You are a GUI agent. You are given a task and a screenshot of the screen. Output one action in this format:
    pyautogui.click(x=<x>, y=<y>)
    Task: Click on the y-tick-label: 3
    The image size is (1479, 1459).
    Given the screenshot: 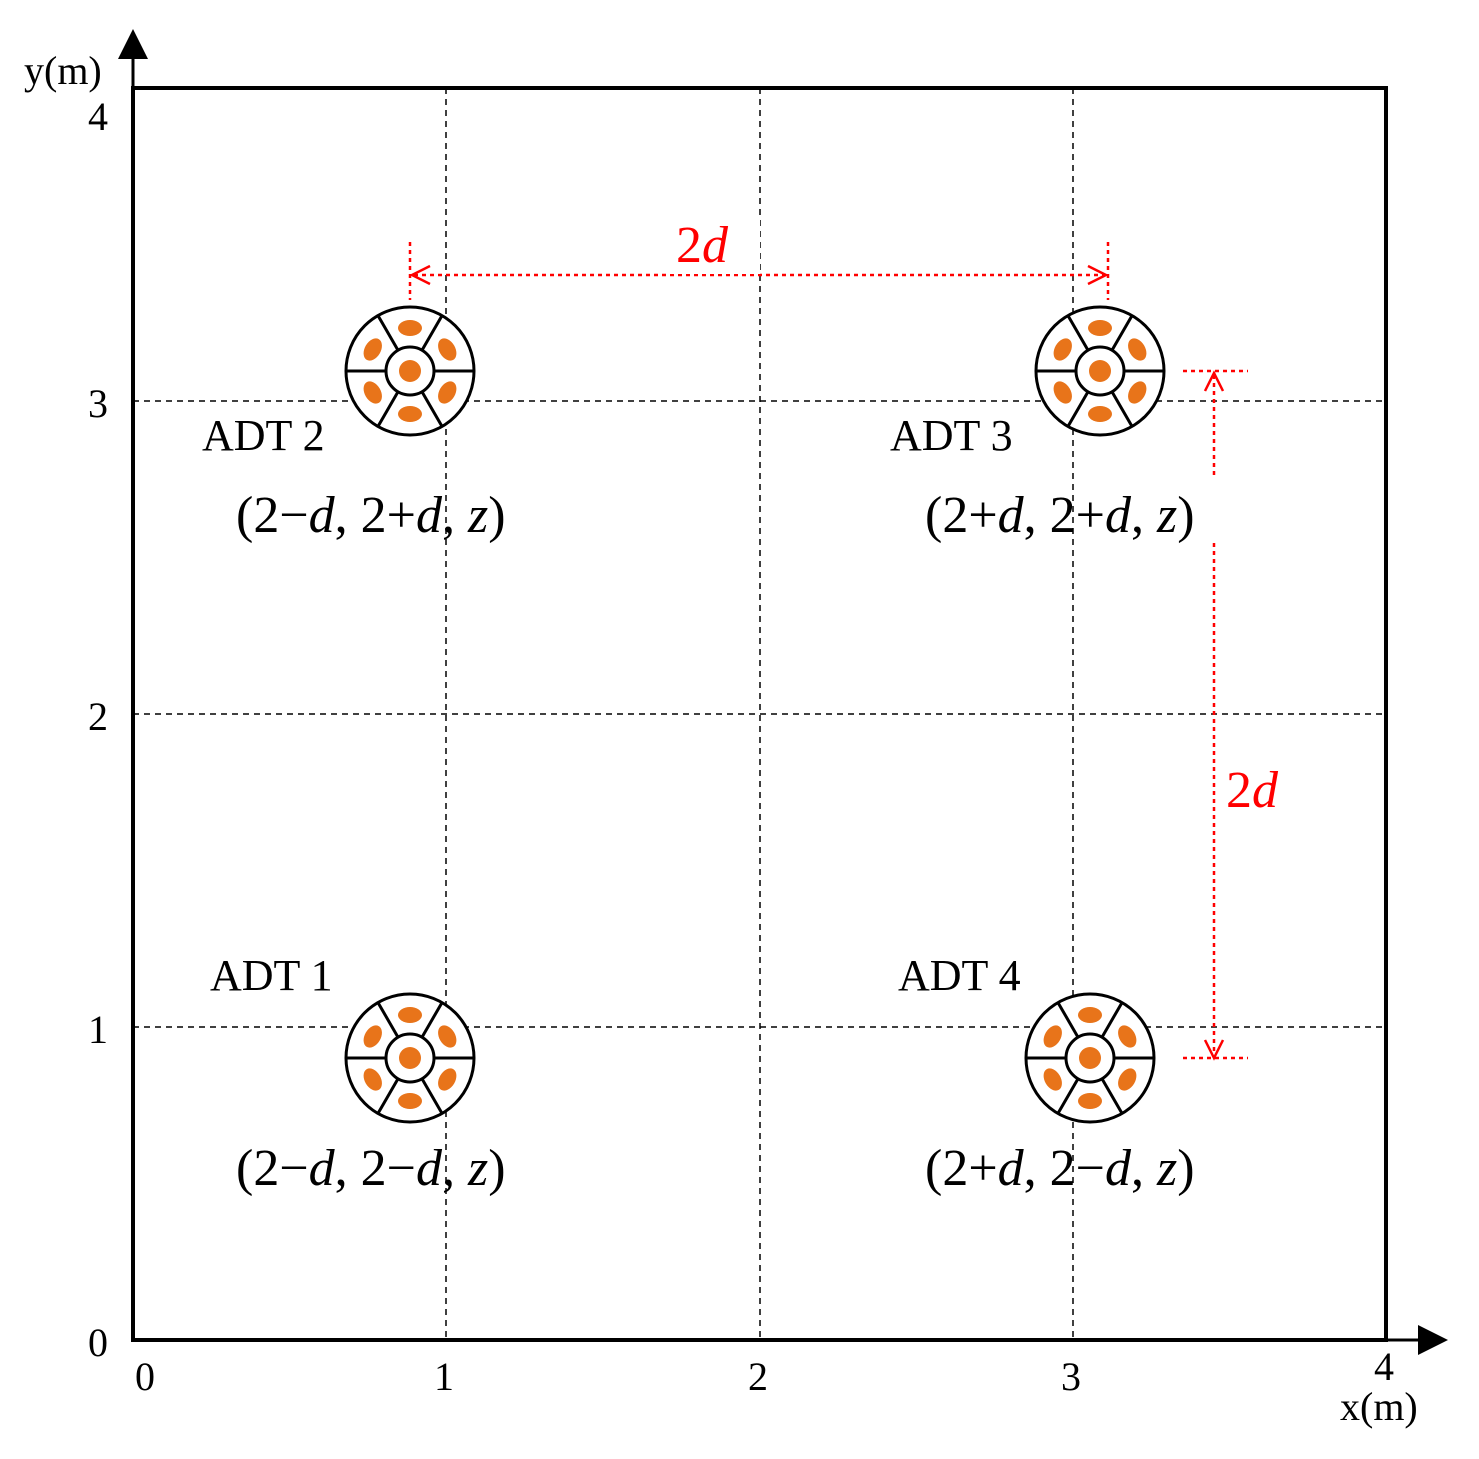 What is the action you would take?
    pyautogui.click(x=98, y=403)
    